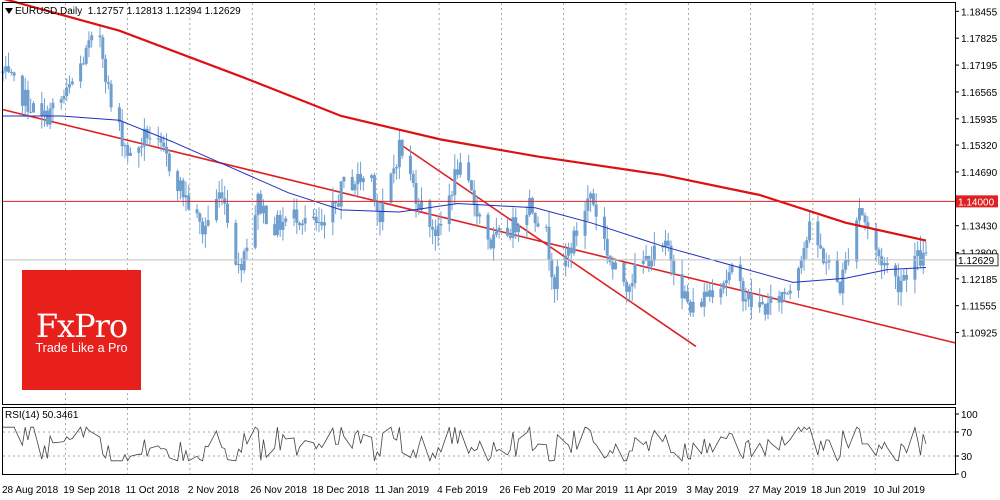 Image resolution: width=1000 pixels, height=500 pixels. I want to click on rsi-line, so click(465, 444).